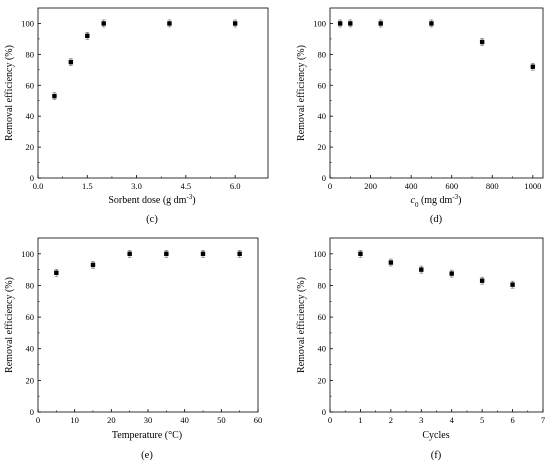 The width and height of the screenshot is (550, 464). I want to click on x-tick-label: 1000, so click(532, 186).